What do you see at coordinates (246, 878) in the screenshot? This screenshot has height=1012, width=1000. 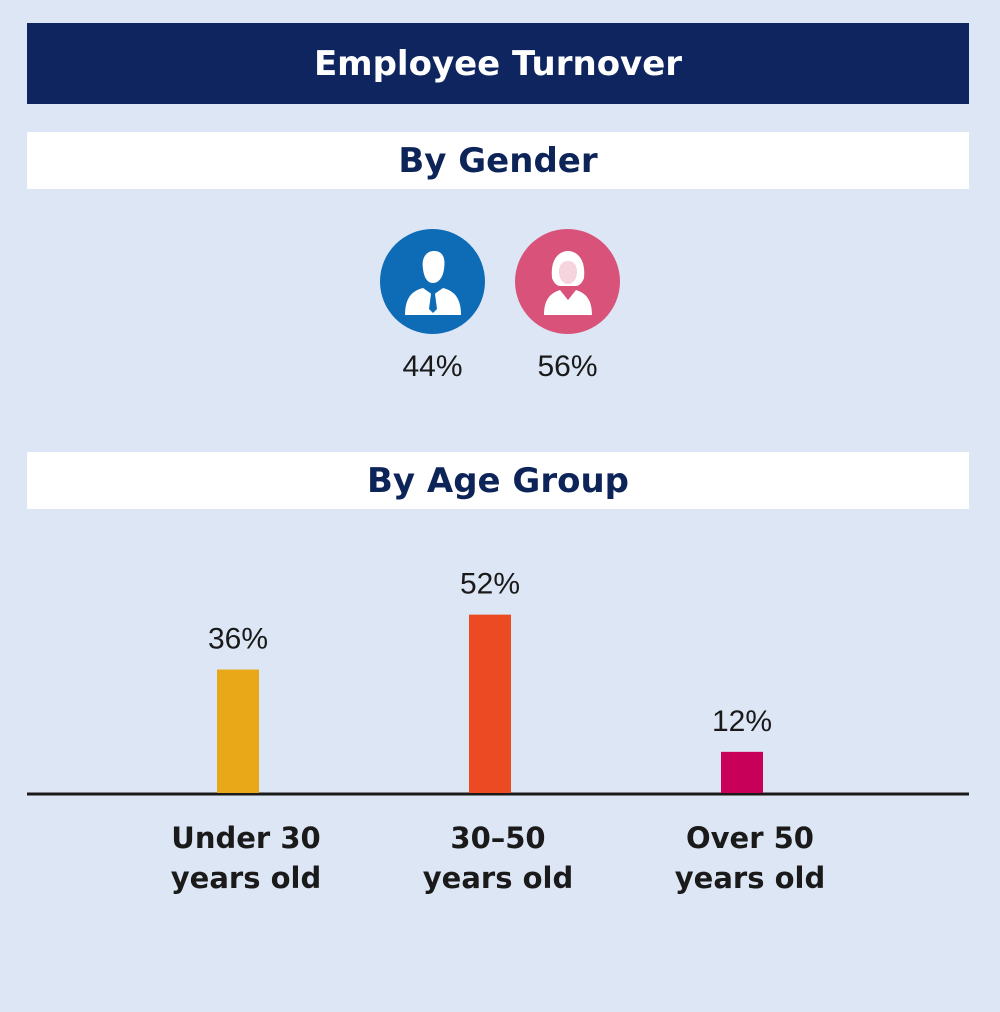 I see `category-label-0-line-1: years old` at bounding box center [246, 878].